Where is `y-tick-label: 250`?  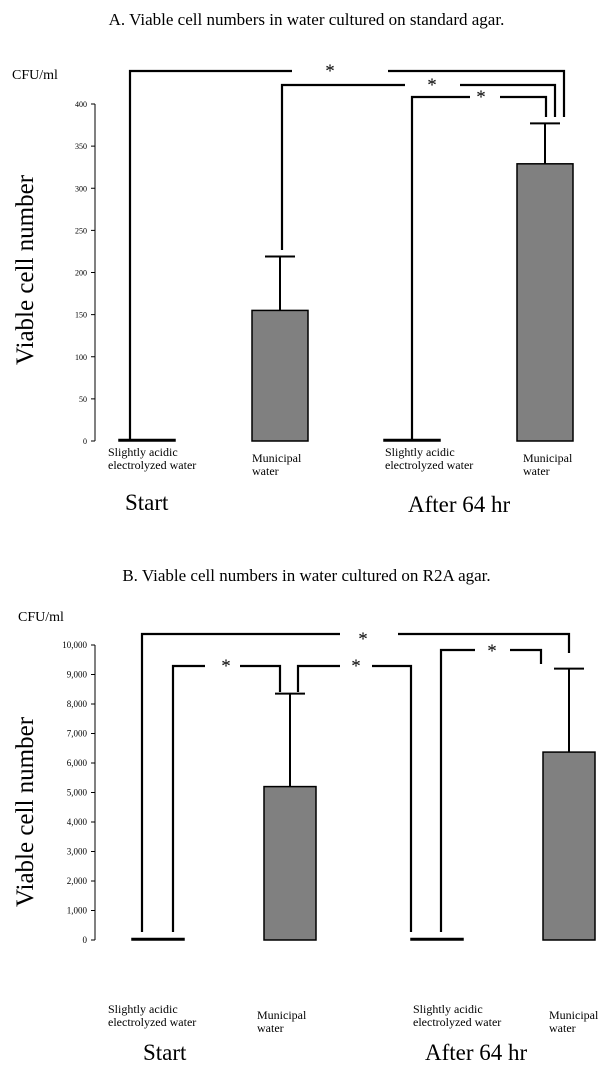
y-tick-label: 250 is located at coordinates (81, 230).